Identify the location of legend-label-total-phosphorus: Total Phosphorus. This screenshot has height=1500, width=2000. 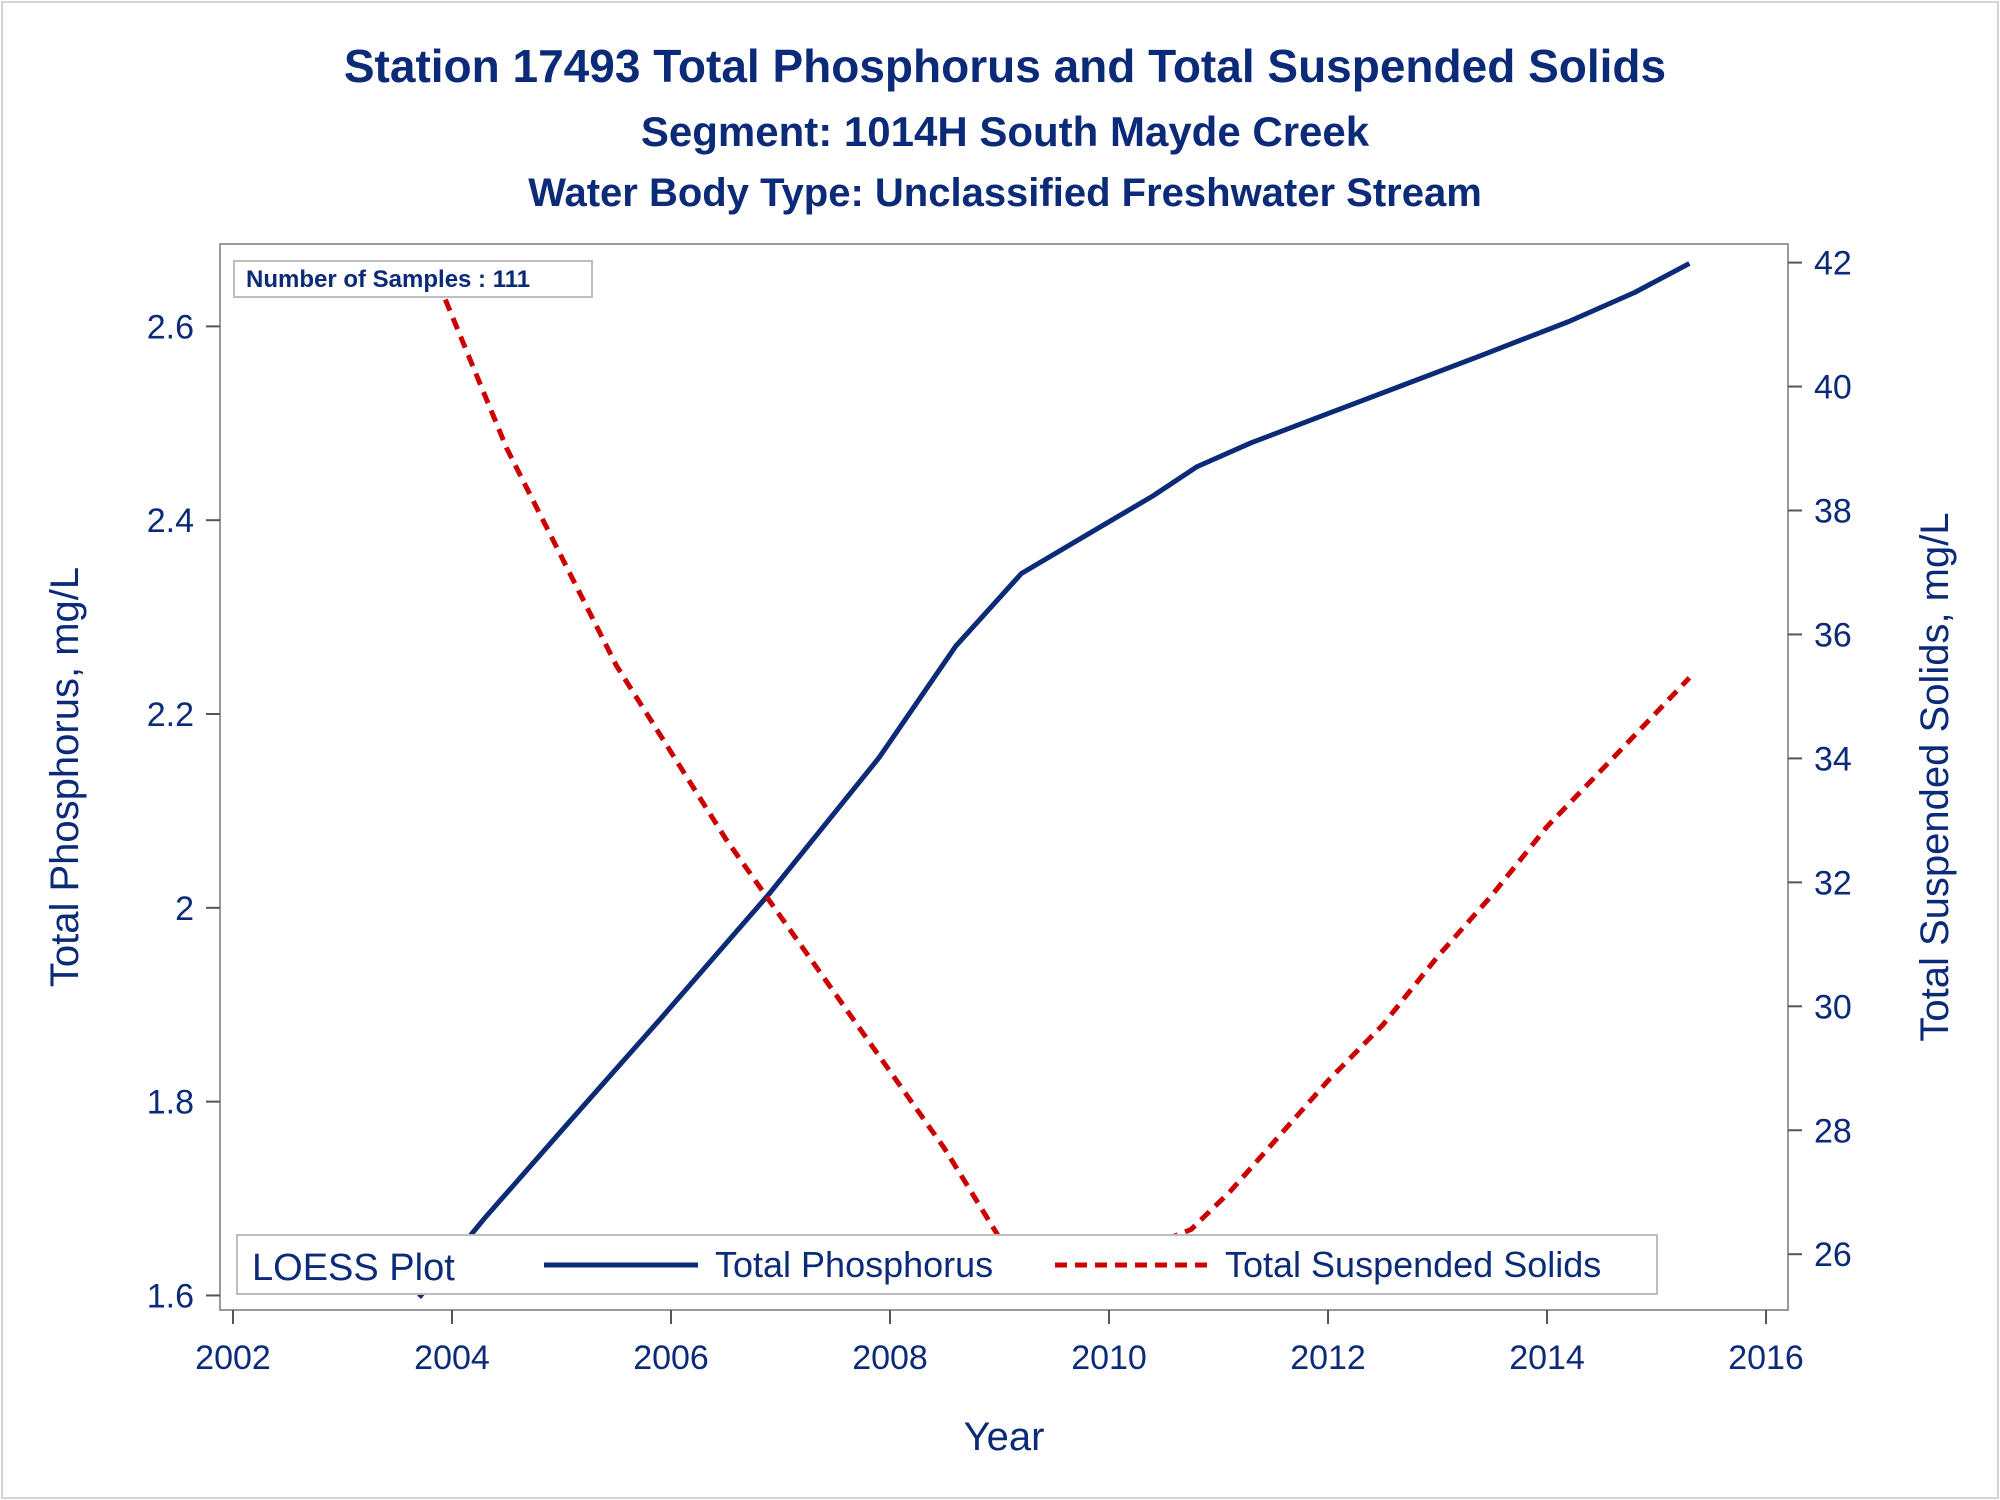
(854, 1264).